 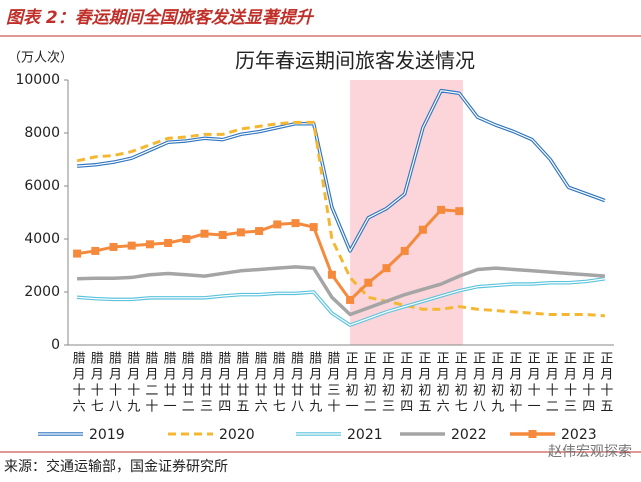 I want to click on x-tick-label: 腊月十九, so click(x=132, y=383).